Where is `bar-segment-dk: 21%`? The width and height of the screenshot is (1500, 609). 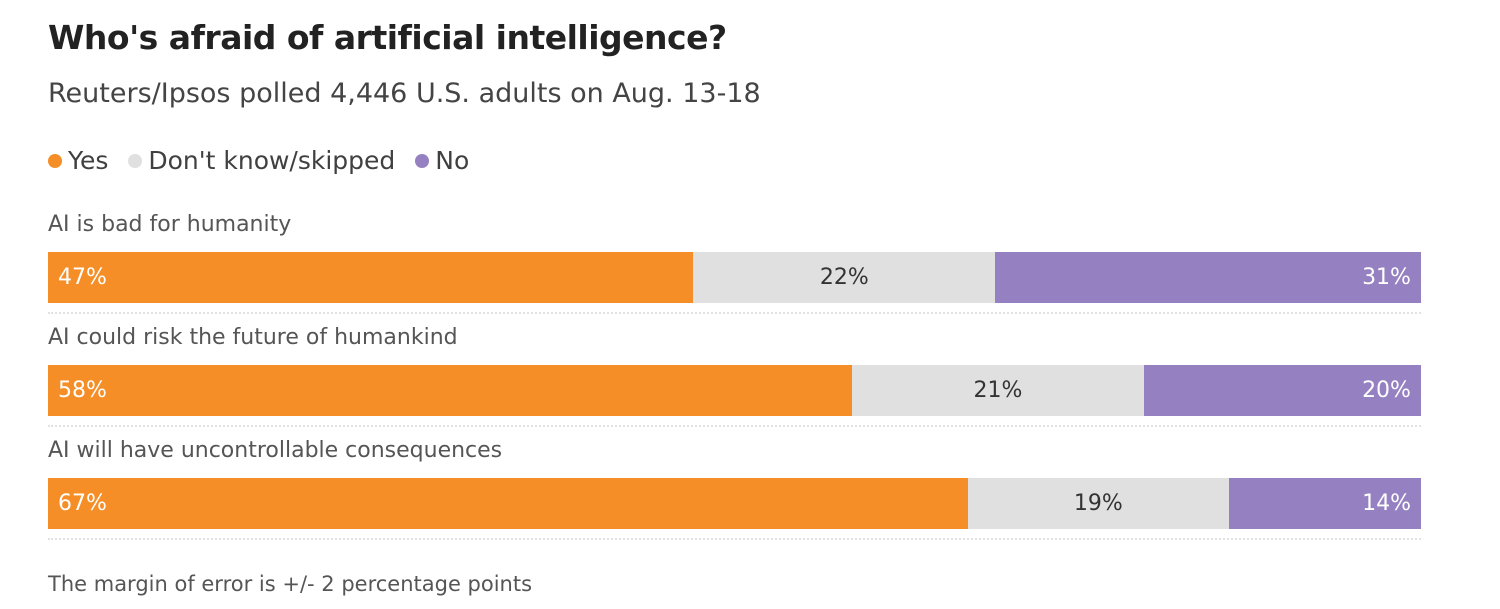
bar-segment-dk: 21% is located at coordinates (998, 390).